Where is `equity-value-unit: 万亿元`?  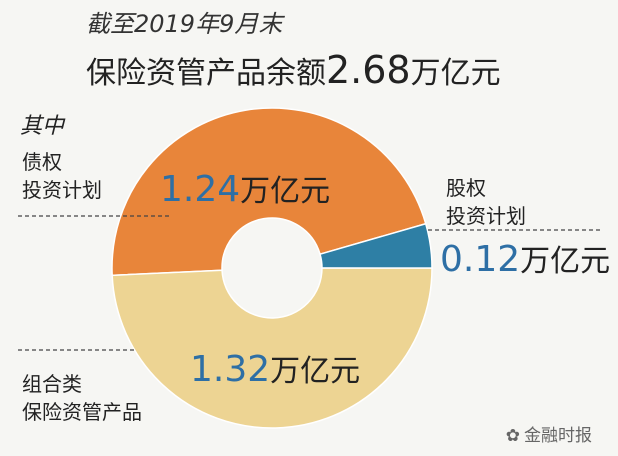
equity-value-unit: 万亿元 is located at coordinates (565, 261).